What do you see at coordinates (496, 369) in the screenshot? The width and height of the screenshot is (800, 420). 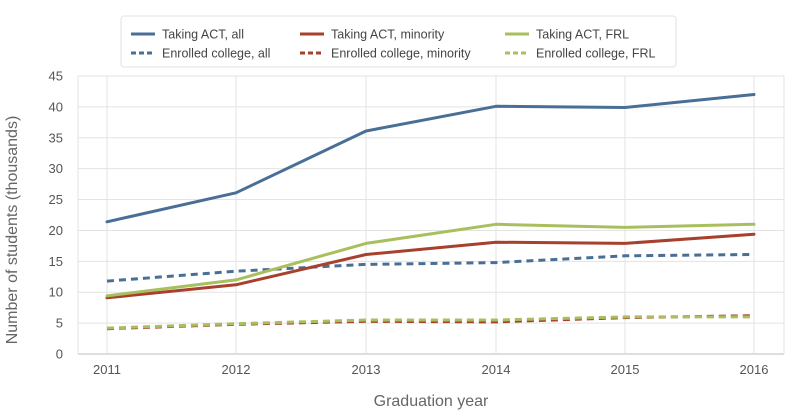 I see `x-tick-label: 2014` at bounding box center [496, 369].